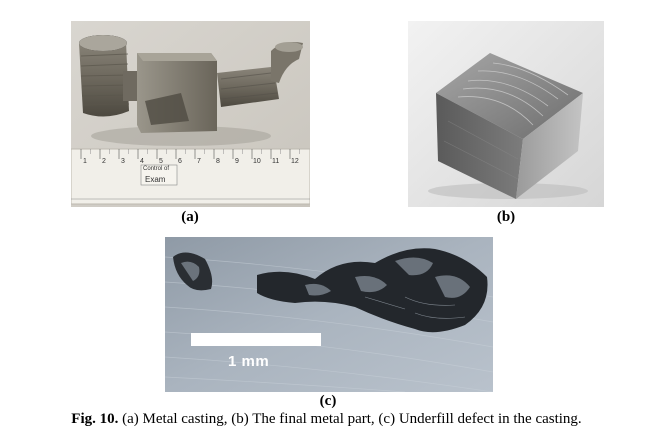 Image resolution: width=653 pixels, height=447 pixels. I want to click on ruler-tag-line: Control of, so click(156, 169).